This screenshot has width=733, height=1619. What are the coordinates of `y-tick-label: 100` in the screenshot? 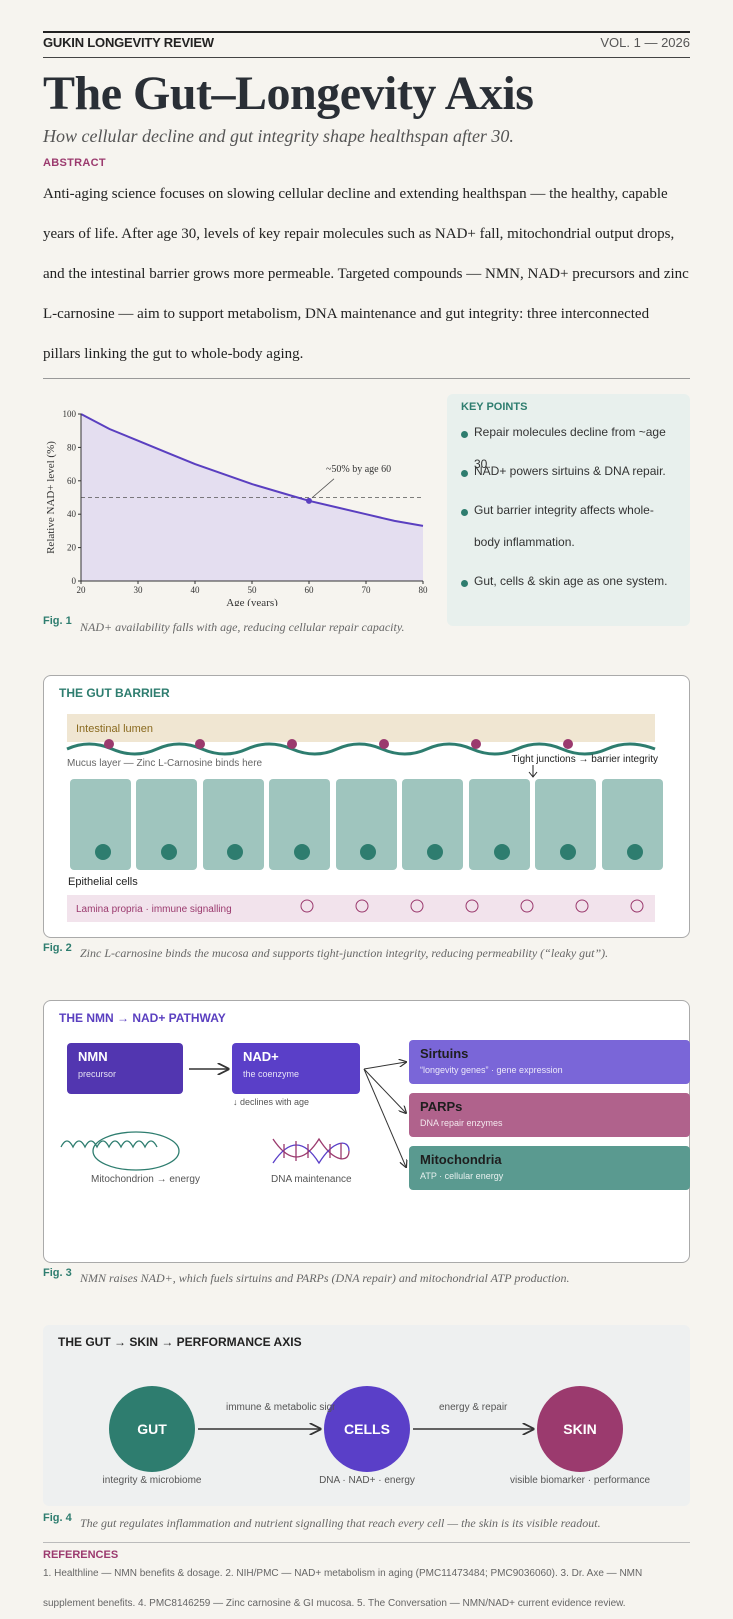 It's located at (70, 414).